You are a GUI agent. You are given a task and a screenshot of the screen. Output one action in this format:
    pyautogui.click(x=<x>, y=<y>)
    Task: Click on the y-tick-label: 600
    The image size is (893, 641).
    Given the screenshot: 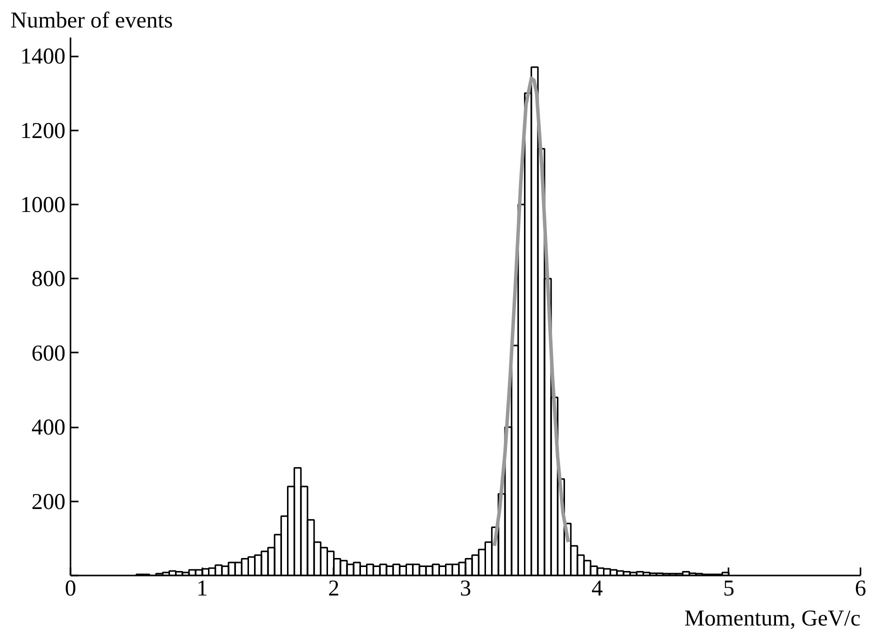 What is the action you would take?
    pyautogui.click(x=49, y=353)
    